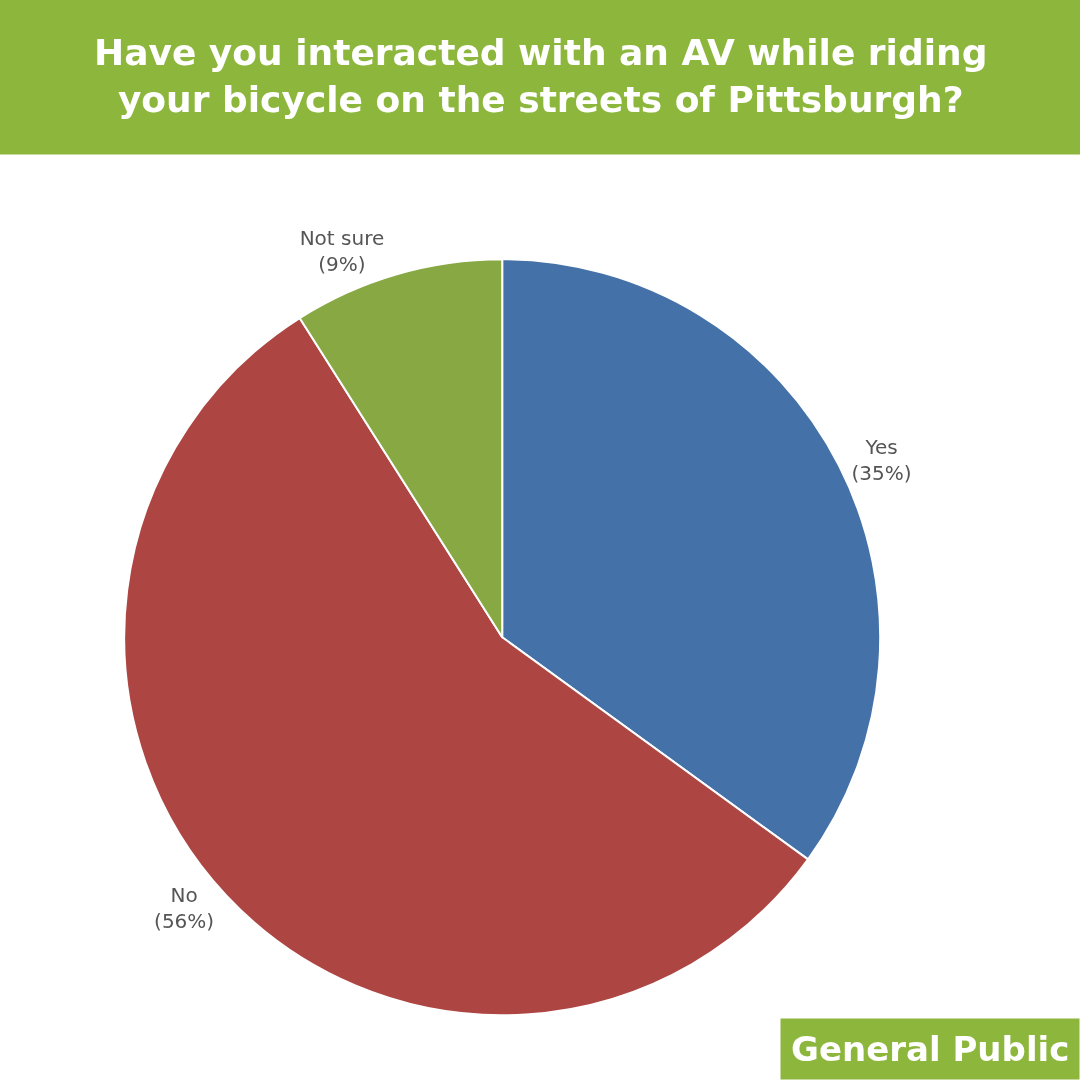 Image resolution: width=1080 pixels, height=1080 pixels. I want to click on slice-label: No, so click(184, 894).